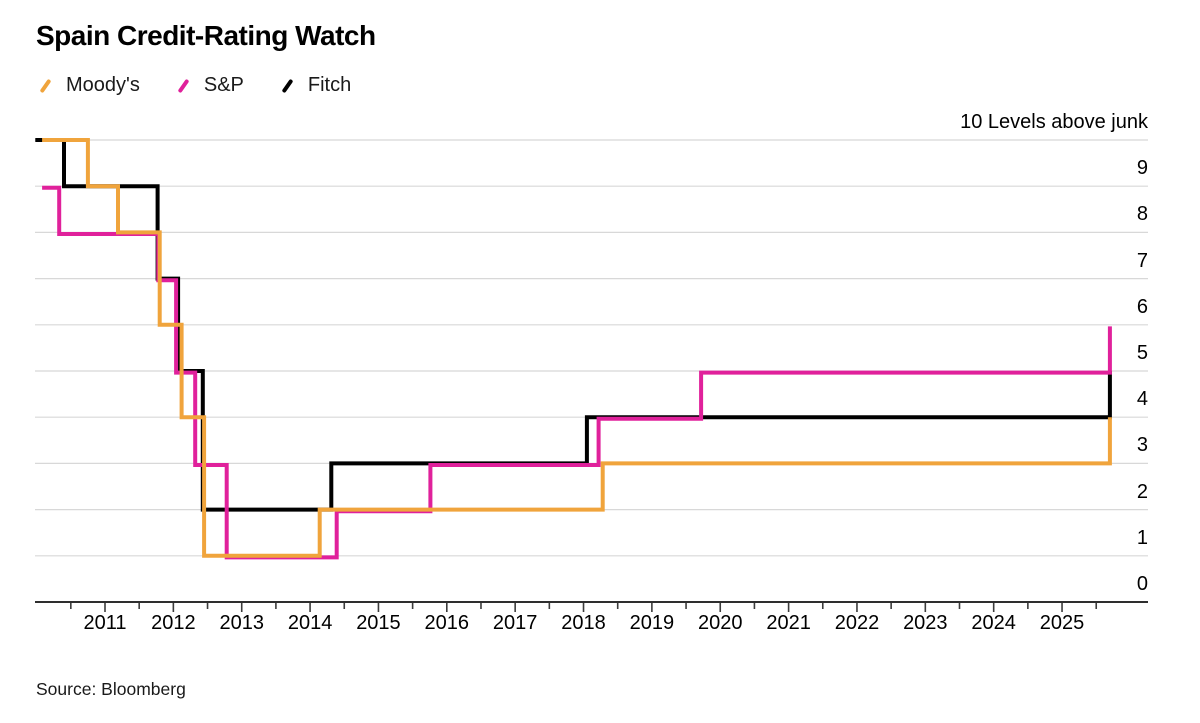 The width and height of the screenshot is (1200, 723). I want to click on legend-item-sp: S&P, so click(210, 85).